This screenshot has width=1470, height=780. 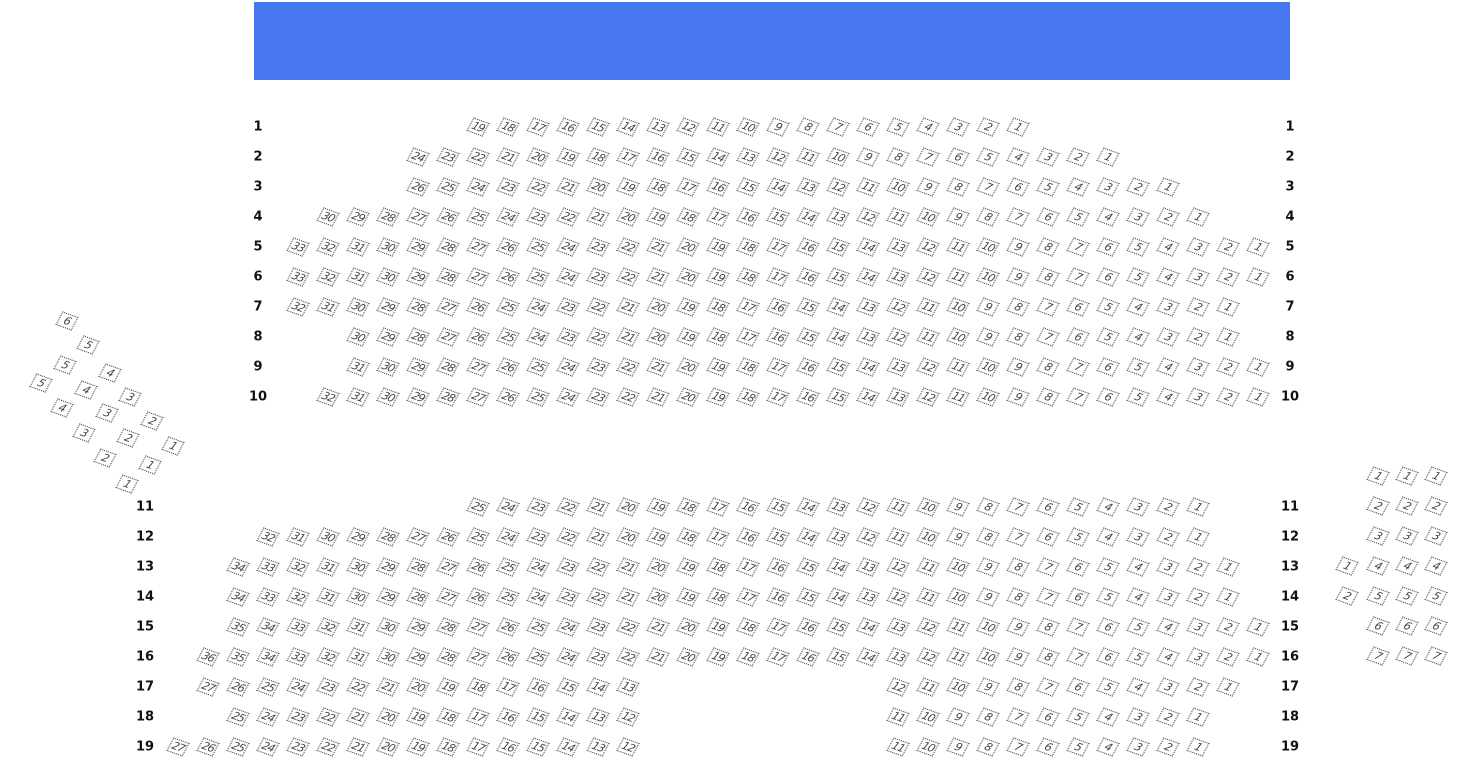 What do you see at coordinates (808, 217) in the screenshot?
I see `seat: 14` at bounding box center [808, 217].